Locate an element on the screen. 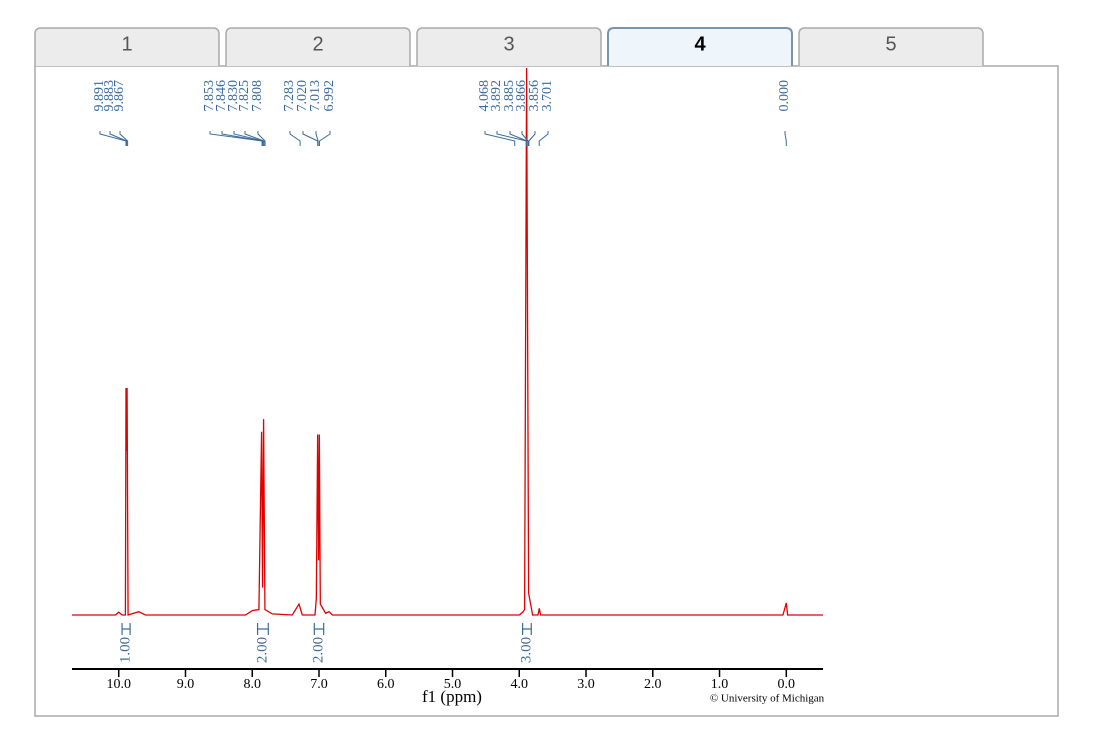 This screenshot has height=749, width=1110. tab-label: 2 is located at coordinates (317, 44).